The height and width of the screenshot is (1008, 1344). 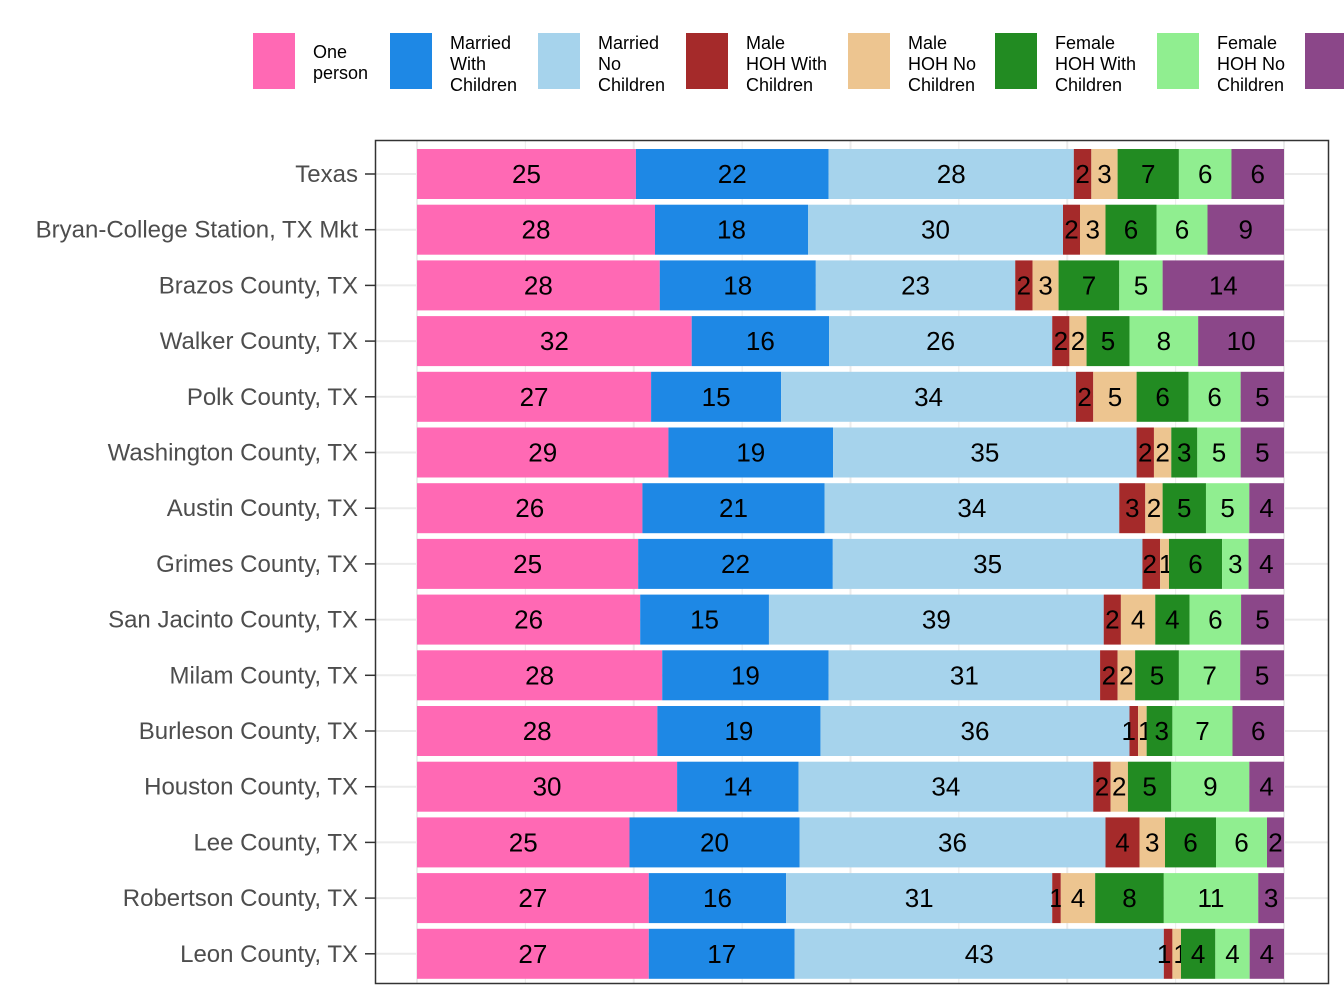 I want to click on data-label: 17, so click(x=721, y=954).